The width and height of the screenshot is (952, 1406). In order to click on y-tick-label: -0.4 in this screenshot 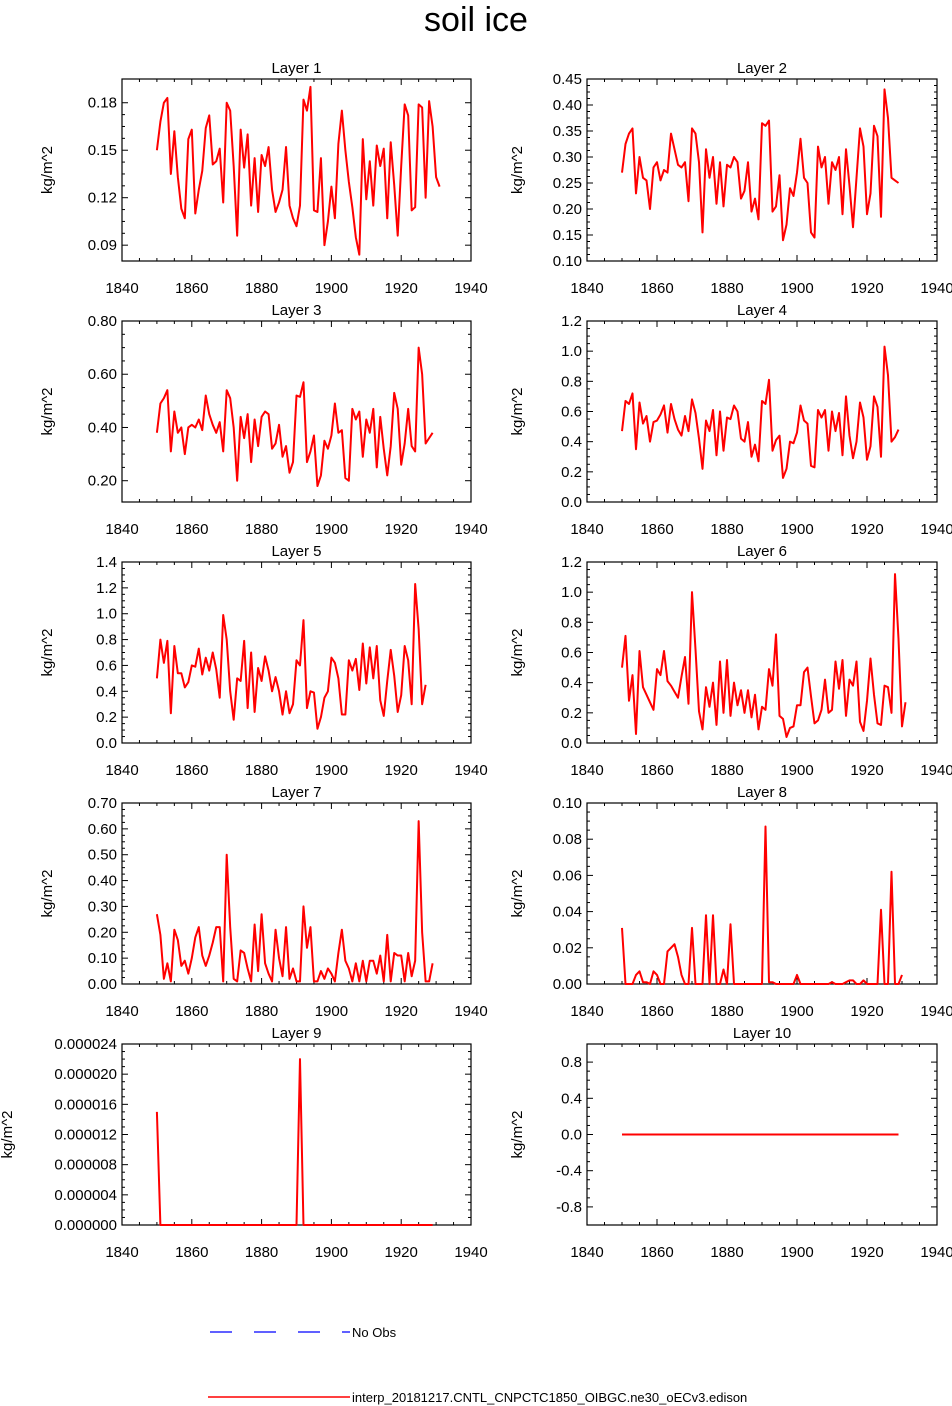, I will do `click(569, 1171)`.